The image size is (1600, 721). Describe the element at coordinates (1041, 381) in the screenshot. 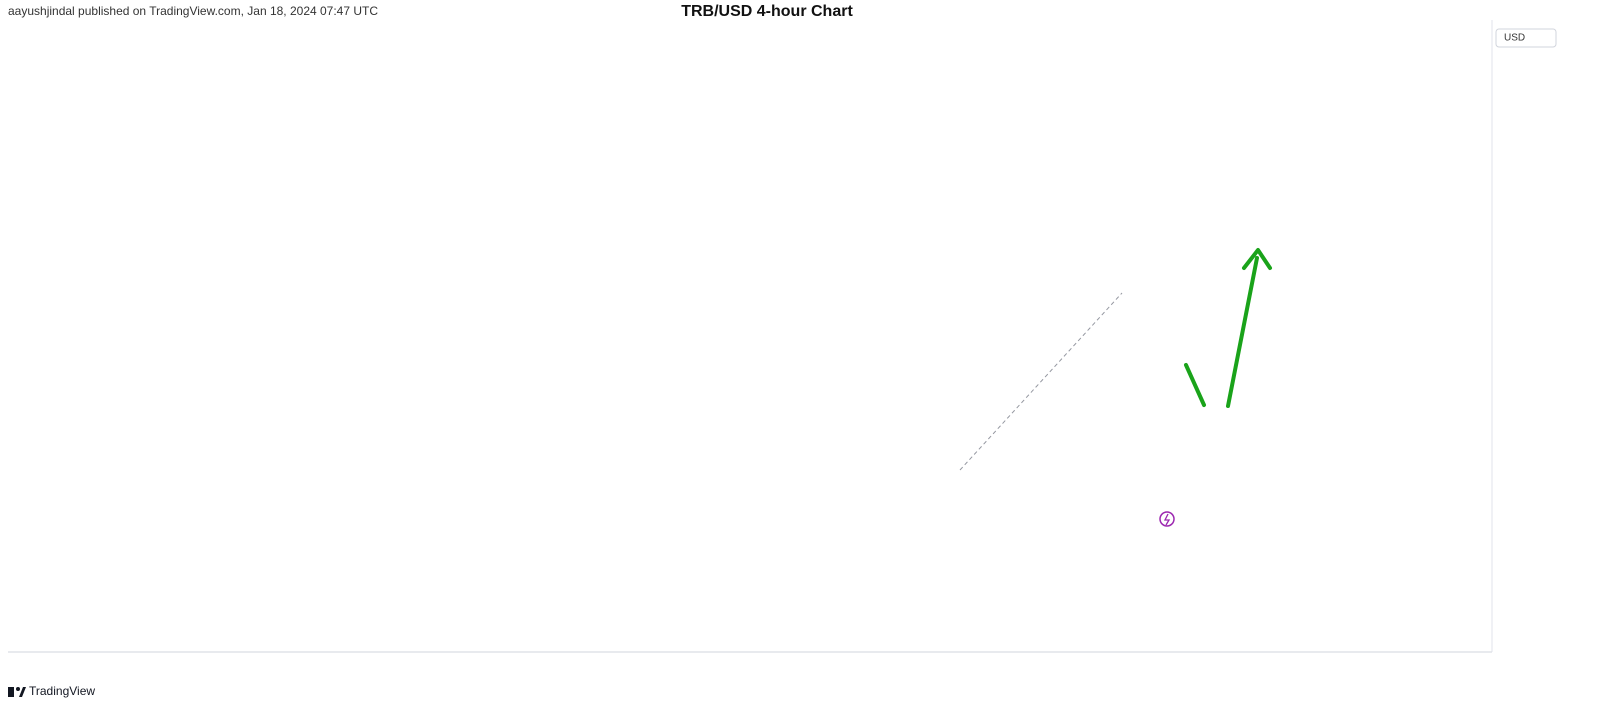

I see `fib-trend-line` at that location.